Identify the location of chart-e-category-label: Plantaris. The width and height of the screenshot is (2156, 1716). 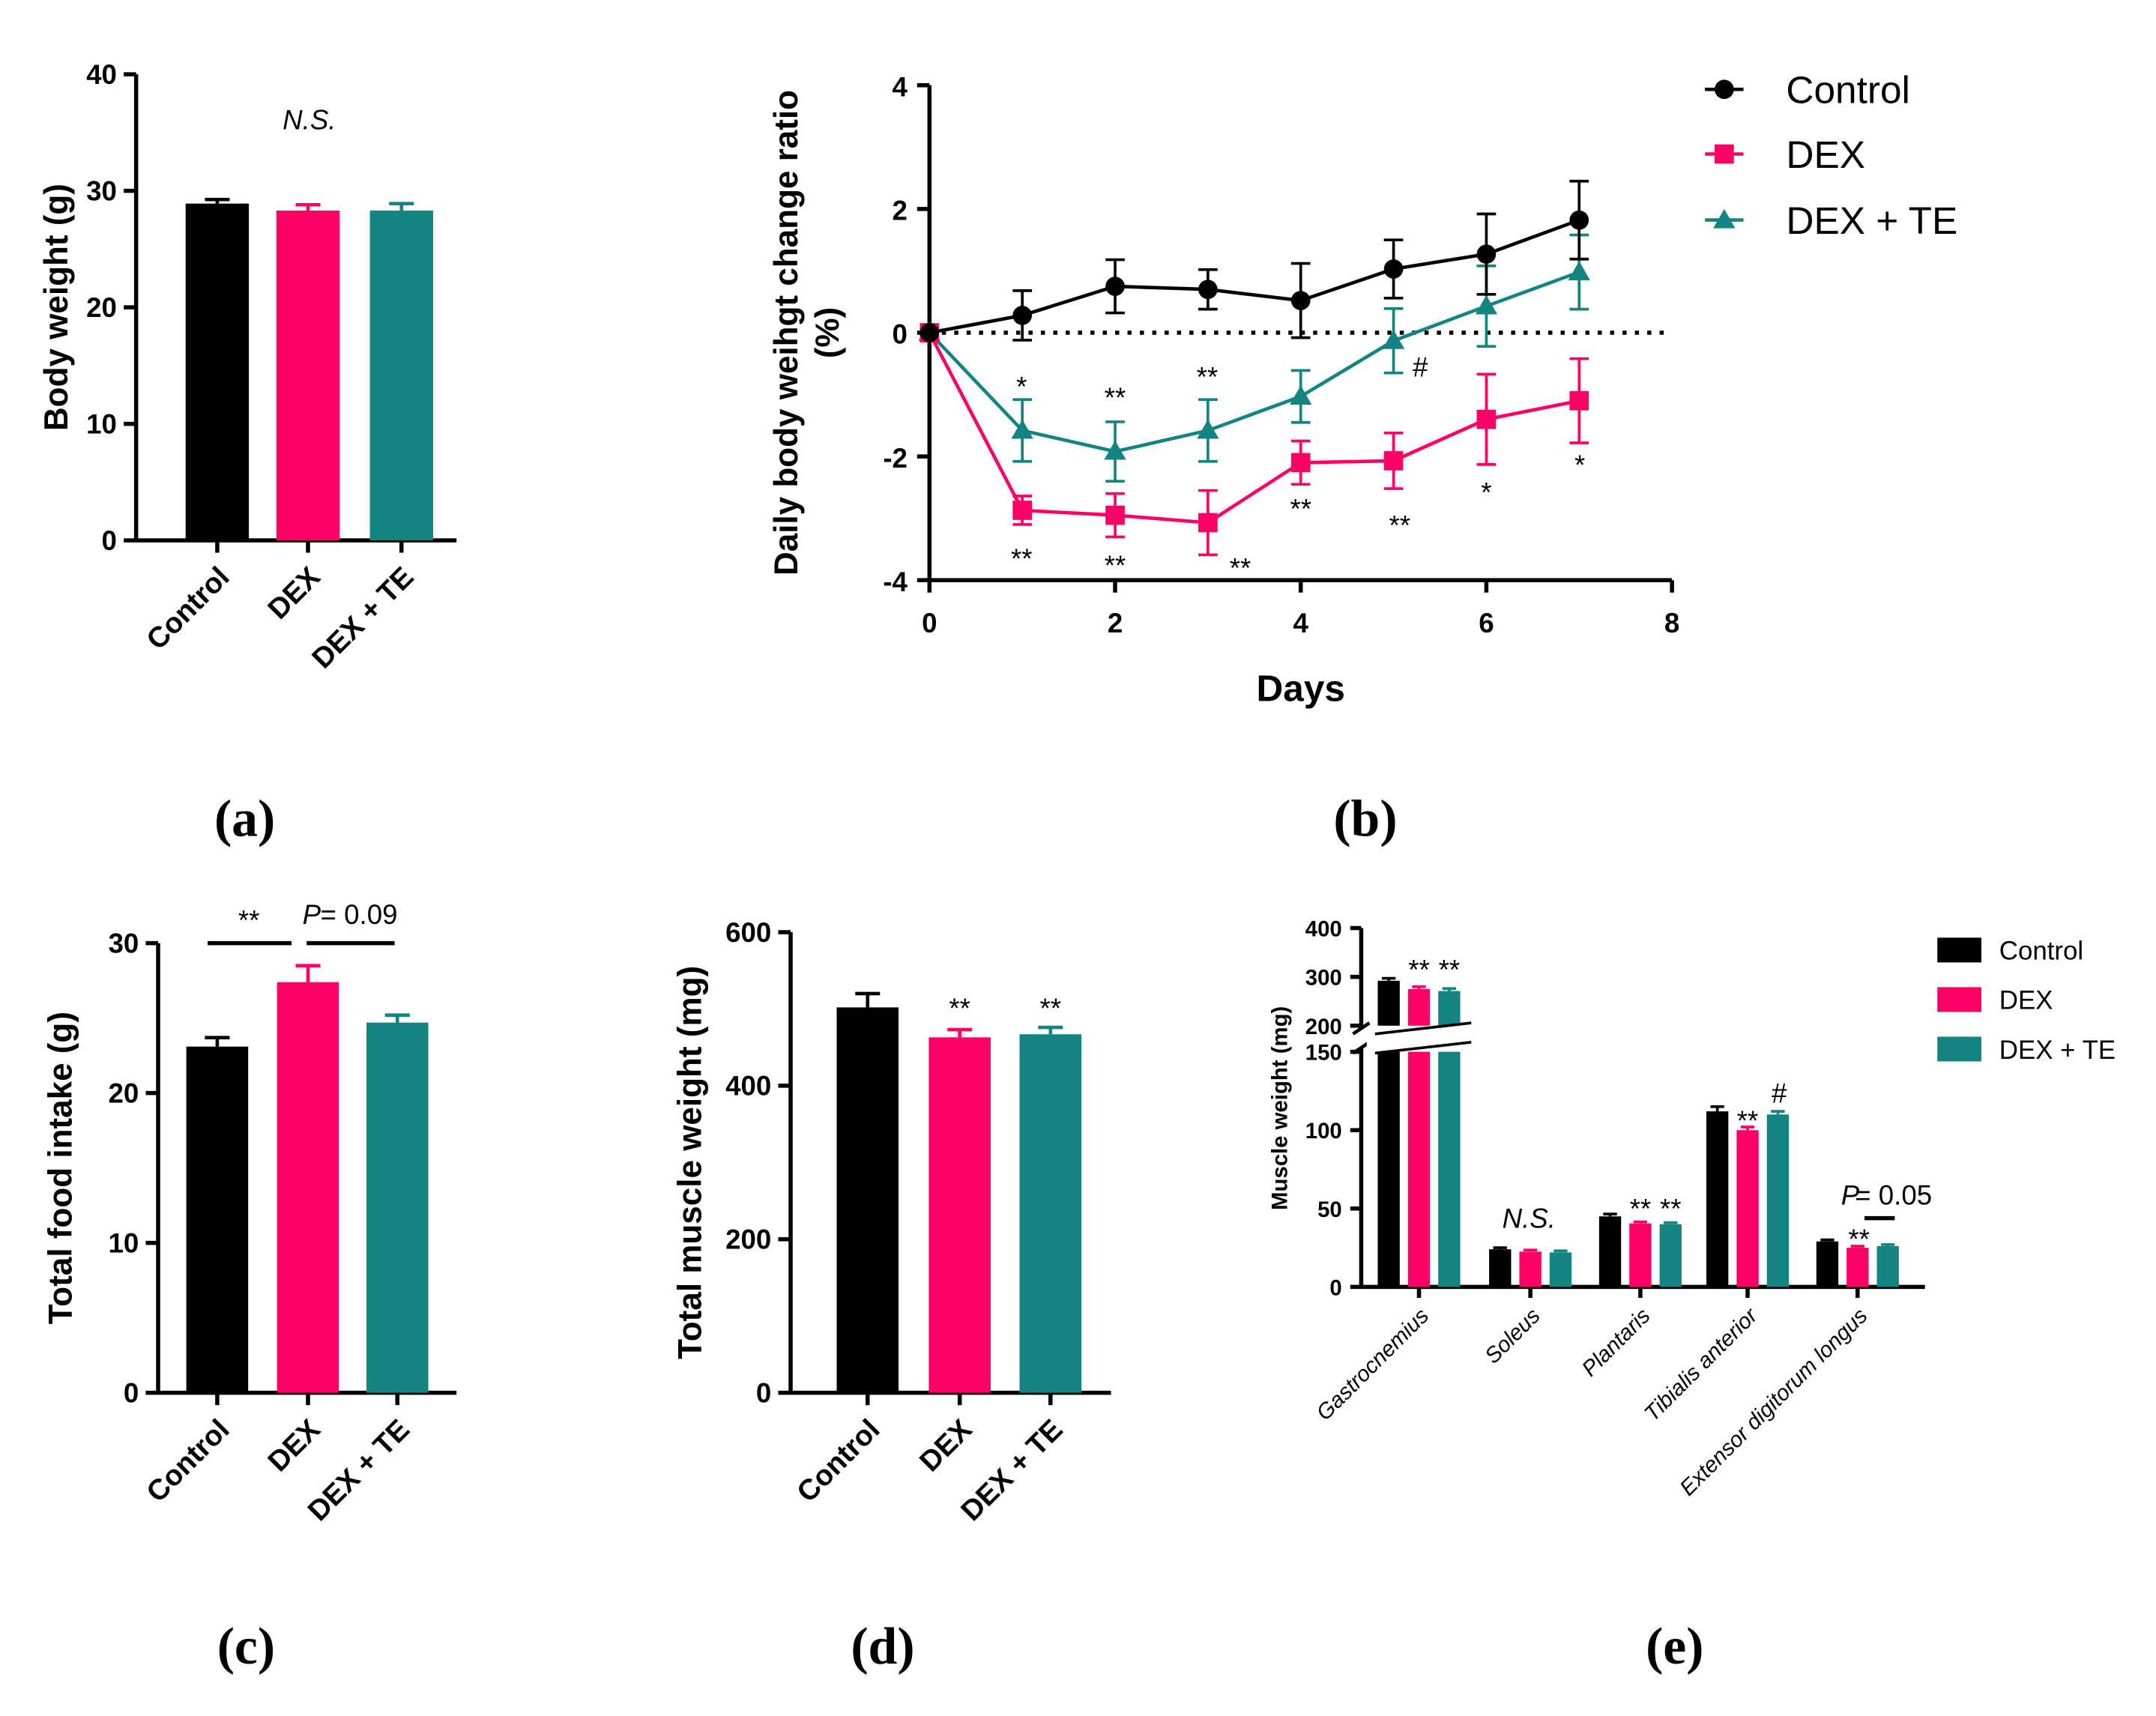
(1616, 1342).